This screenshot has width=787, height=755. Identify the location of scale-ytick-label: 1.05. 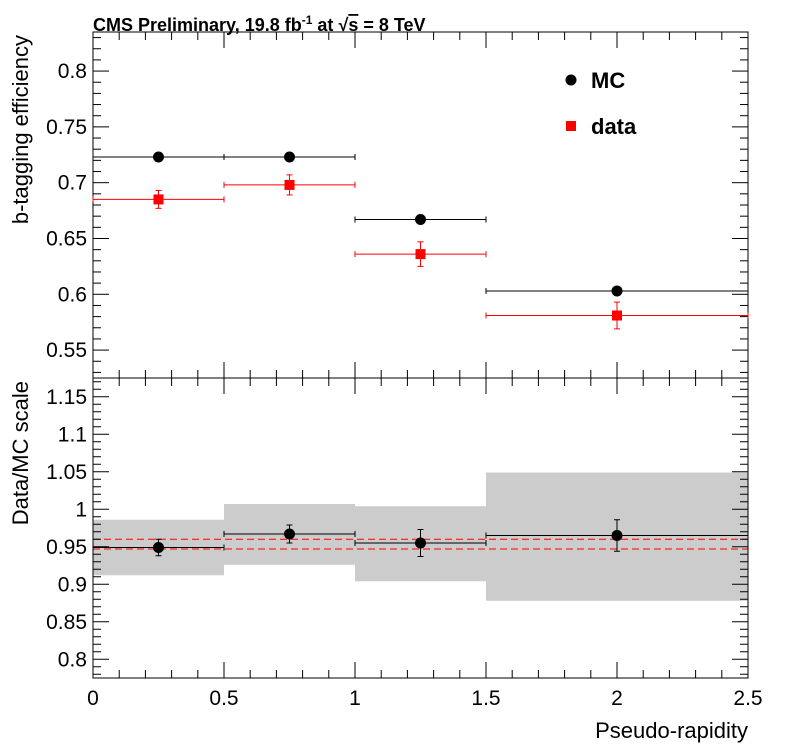
(66, 472).